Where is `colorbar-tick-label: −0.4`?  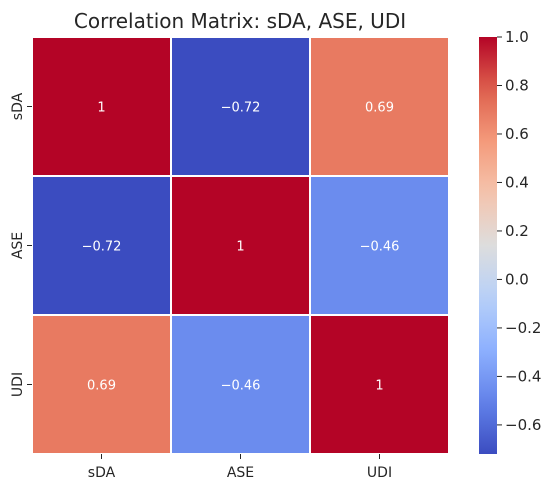 colorbar-tick-label: −0.4 is located at coordinates (523, 376).